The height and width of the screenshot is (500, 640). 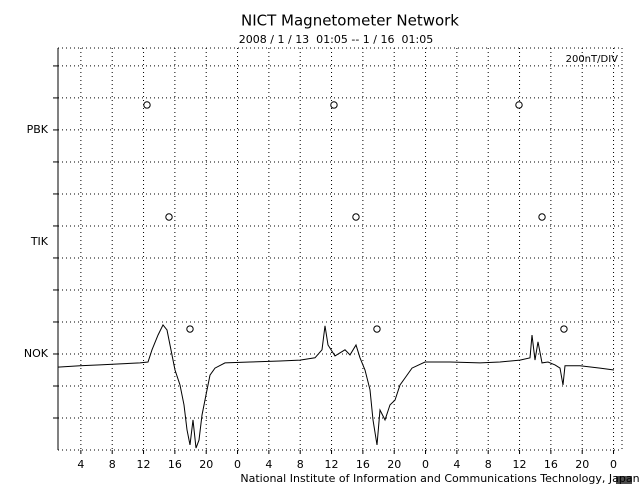 I want to click on chart-subtitle: 2008 / 1 / 13 01:05 -- 1 / 16 01:05, so click(x=336, y=39).